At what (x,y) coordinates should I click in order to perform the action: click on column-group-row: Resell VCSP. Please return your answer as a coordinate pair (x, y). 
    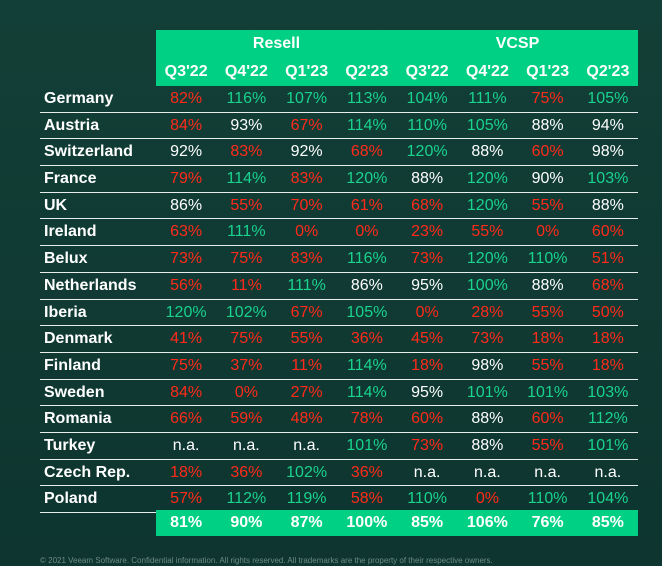
    Looking at the image, I should click on (397, 44).